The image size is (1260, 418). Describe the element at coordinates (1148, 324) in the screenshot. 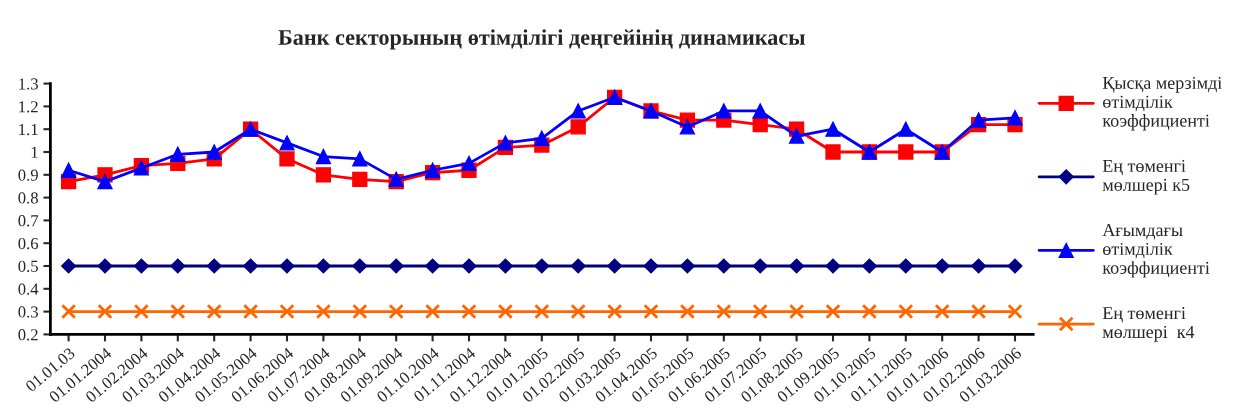

I see `legend-label: Ең төменгі мөлшері к4` at that location.